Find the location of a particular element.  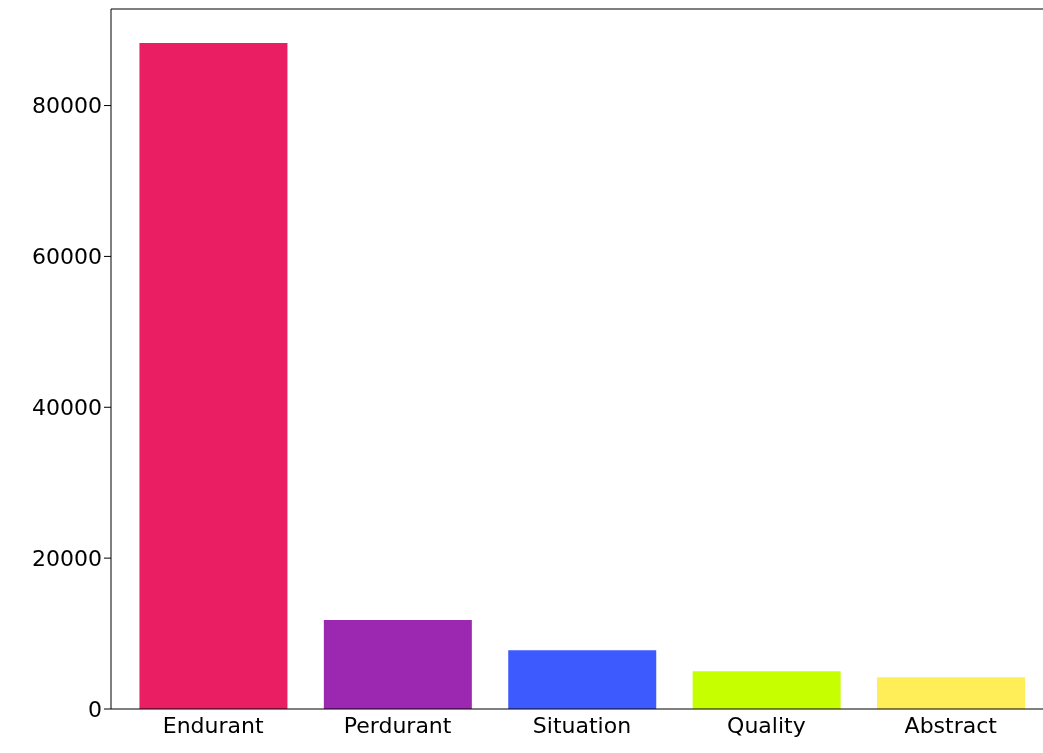

x-tick-label: Quality is located at coordinates (766, 725).